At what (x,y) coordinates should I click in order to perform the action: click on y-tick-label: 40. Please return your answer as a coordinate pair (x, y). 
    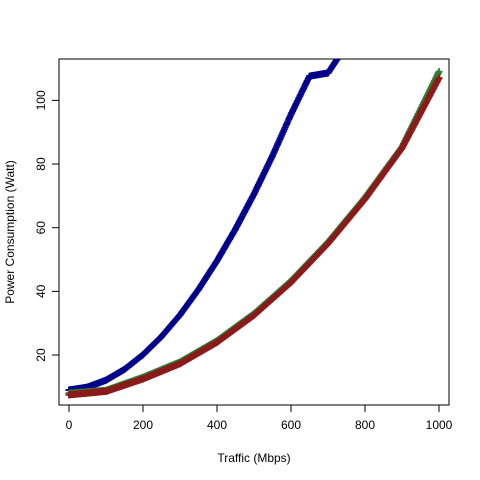
    Looking at the image, I should click on (41, 291).